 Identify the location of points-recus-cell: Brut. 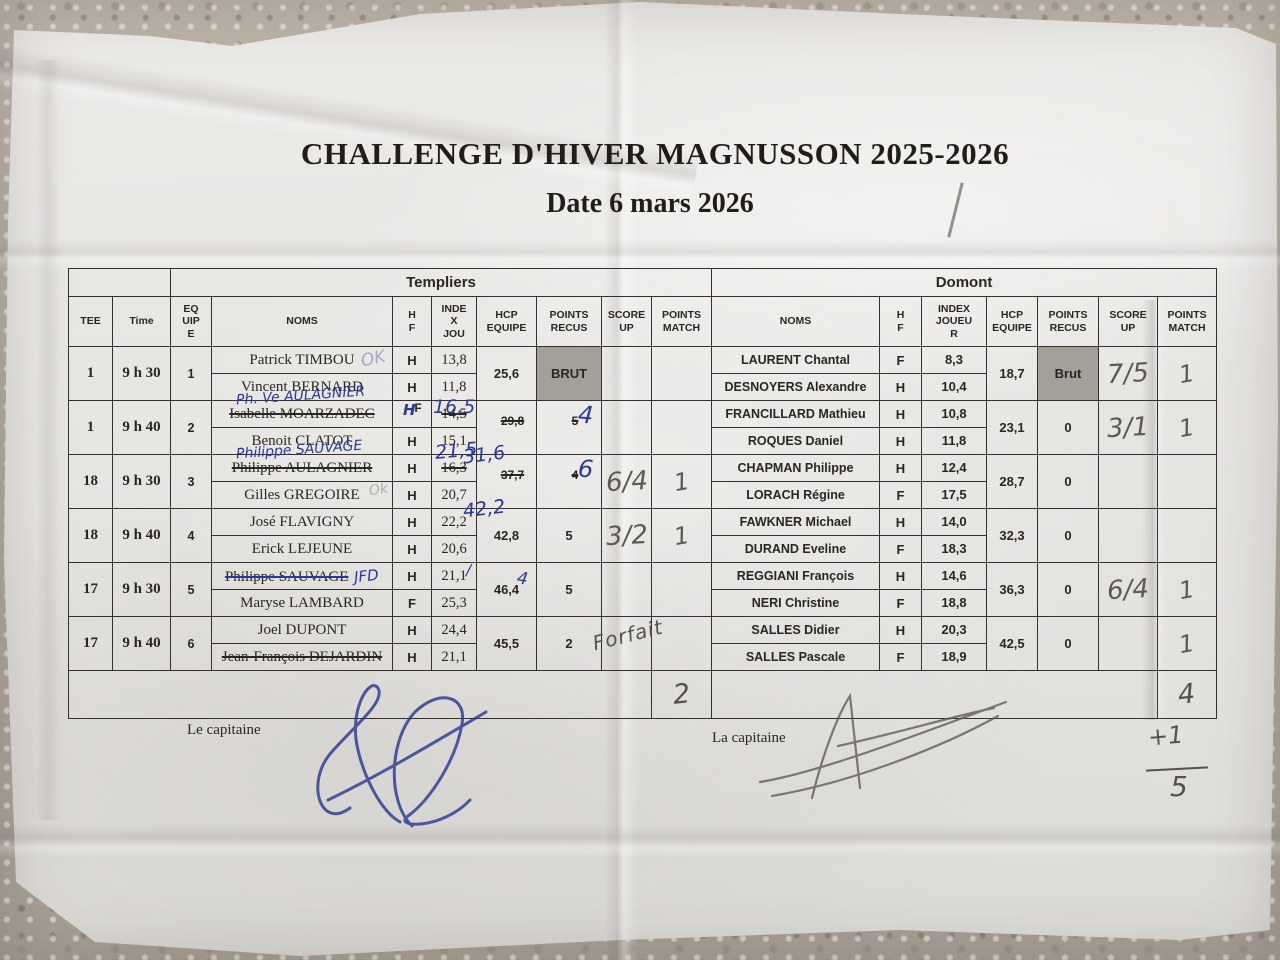
(1068, 373).